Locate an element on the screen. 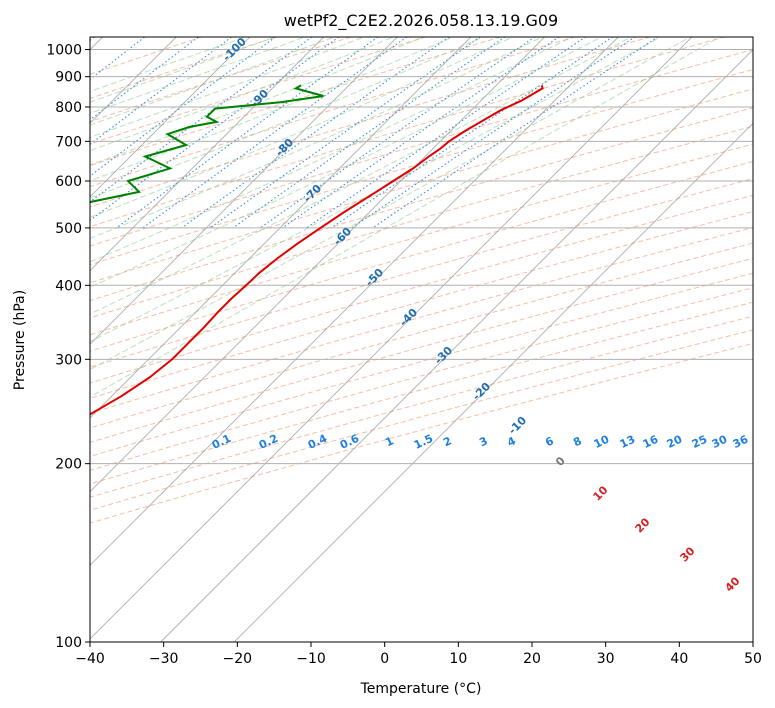 This screenshot has height=708, width=775. mixing-ratio-label: 10 is located at coordinates (602, 442).